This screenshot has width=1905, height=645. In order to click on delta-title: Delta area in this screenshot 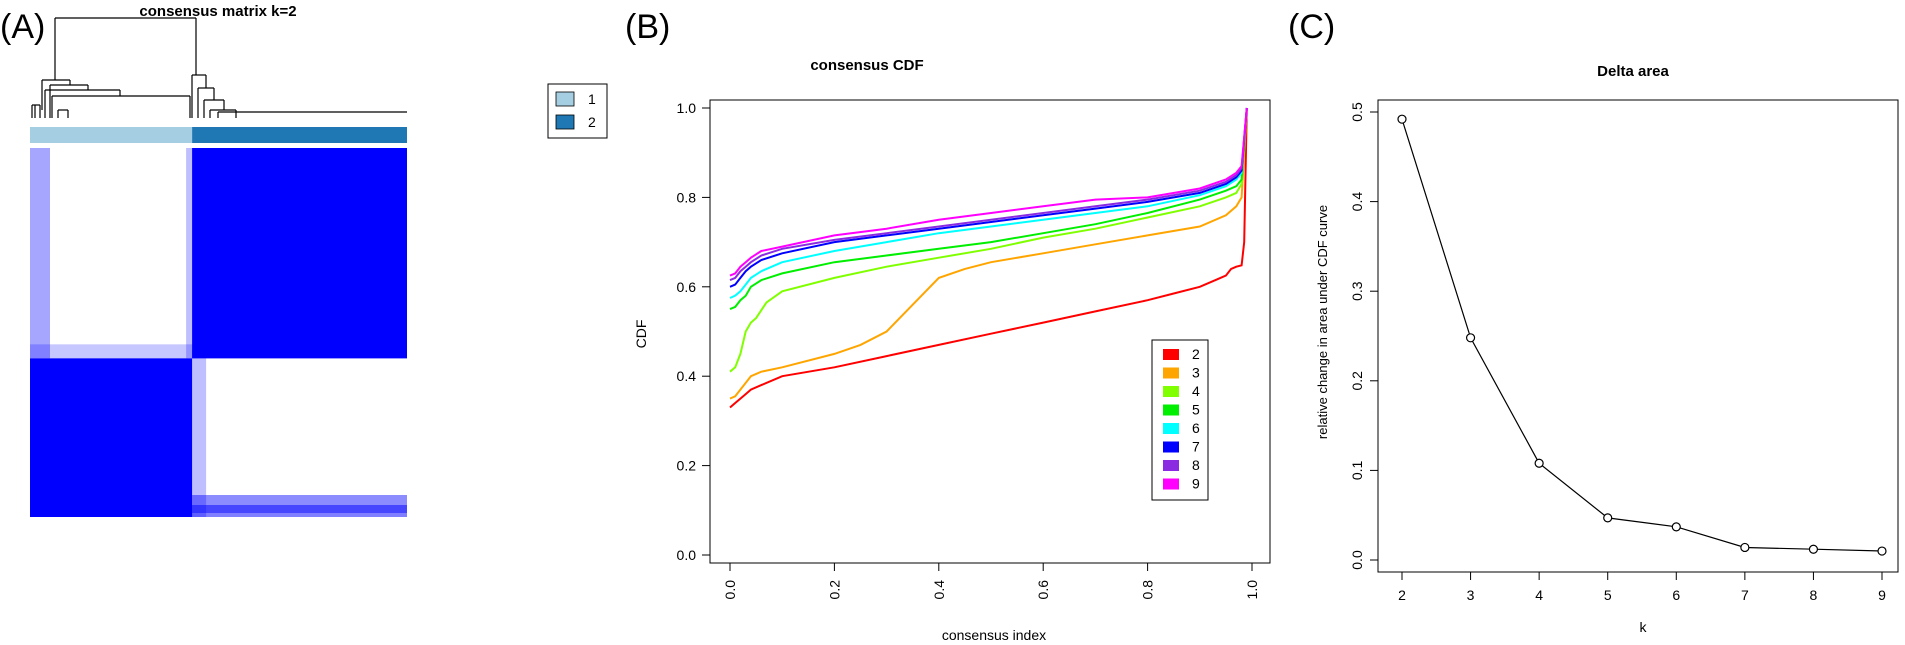, I will do `click(1633, 71)`.